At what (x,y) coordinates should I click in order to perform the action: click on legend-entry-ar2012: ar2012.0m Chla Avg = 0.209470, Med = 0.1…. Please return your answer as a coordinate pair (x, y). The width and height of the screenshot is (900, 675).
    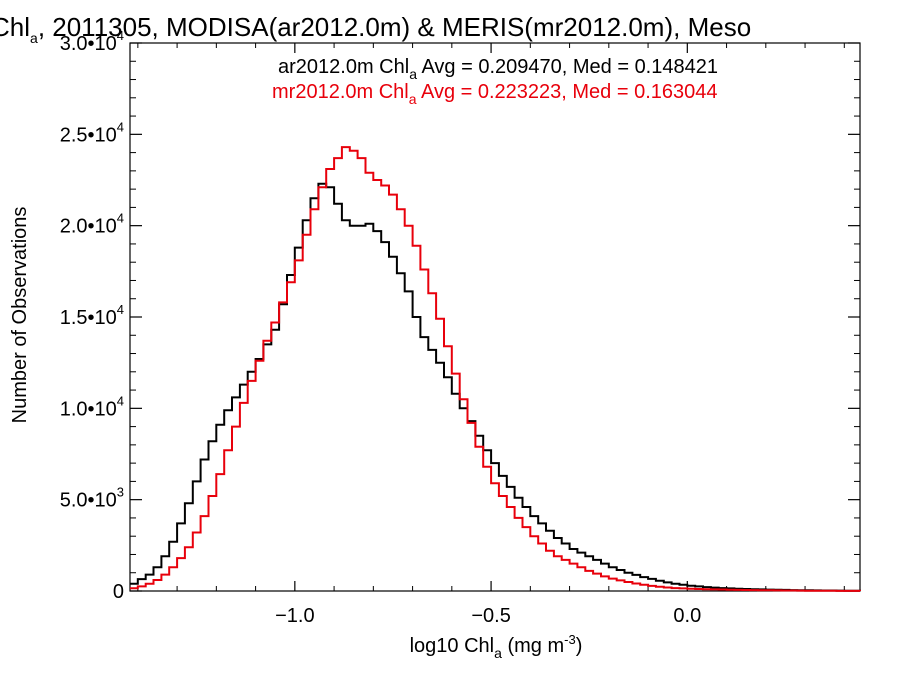
    Looking at the image, I should click on (498, 69).